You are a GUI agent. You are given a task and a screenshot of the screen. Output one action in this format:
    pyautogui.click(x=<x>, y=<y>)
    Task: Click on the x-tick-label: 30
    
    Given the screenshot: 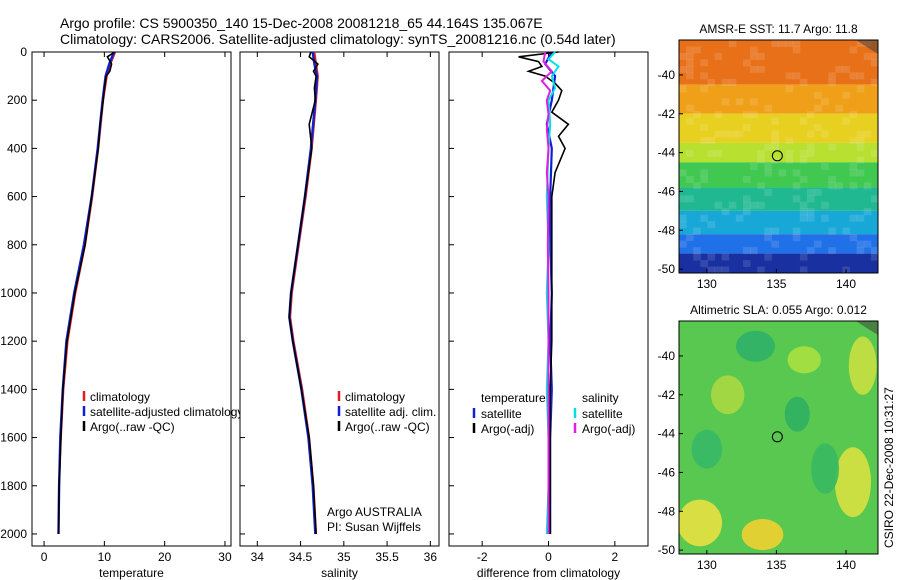 What is the action you would take?
    pyautogui.click(x=225, y=557)
    